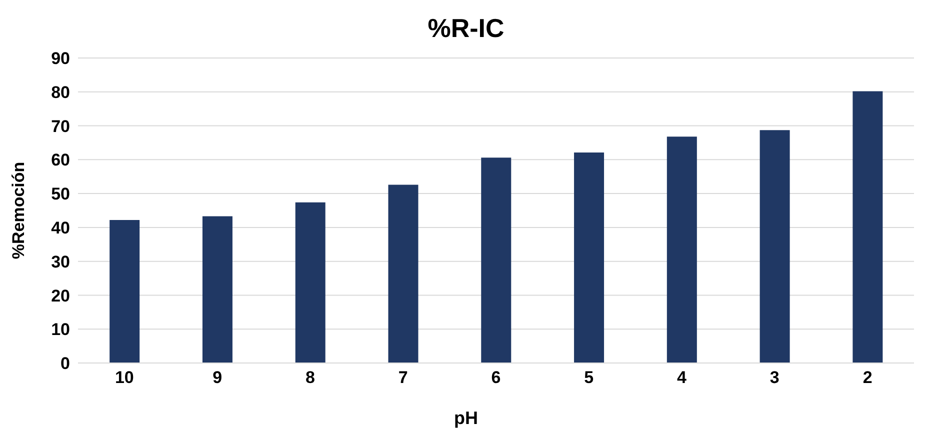 This screenshot has width=932, height=446. Describe the element at coordinates (60, 58) in the screenshot. I see `y-tick-label: 90` at that location.